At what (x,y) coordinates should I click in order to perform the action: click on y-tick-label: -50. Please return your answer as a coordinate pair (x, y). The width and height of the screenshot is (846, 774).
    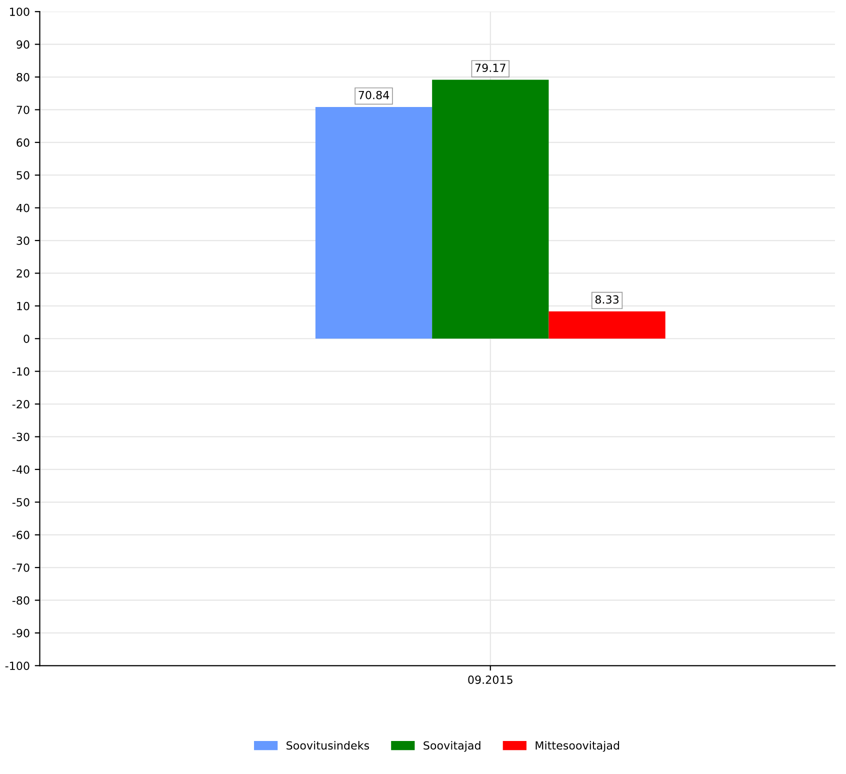
    Looking at the image, I should click on (21, 502).